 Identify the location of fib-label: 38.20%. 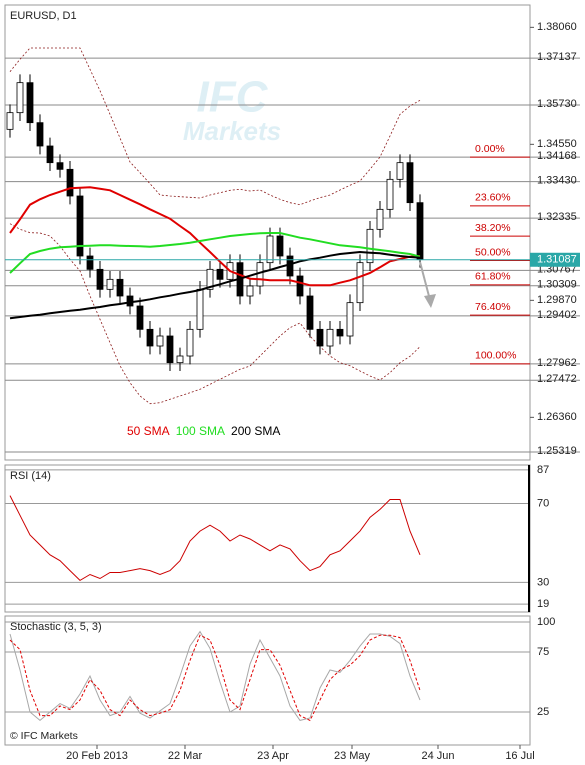
(493, 228).